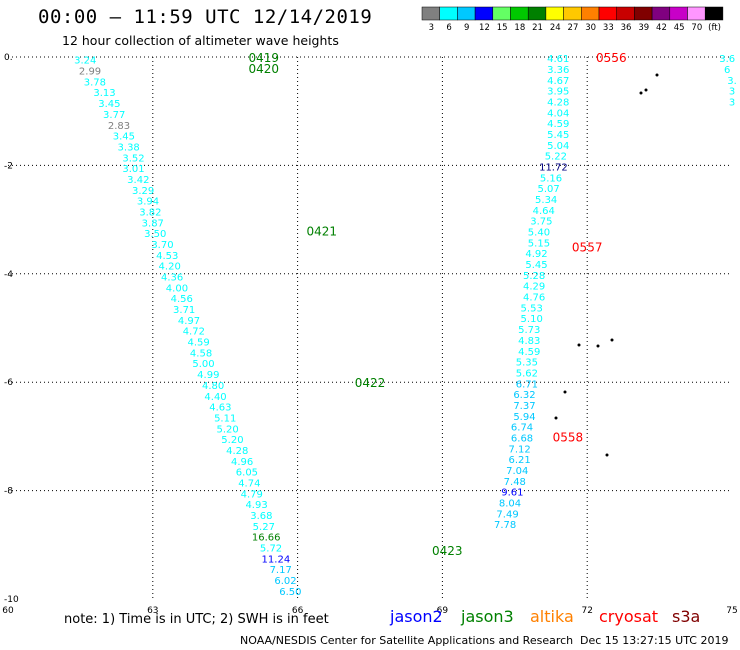 The height and width of the screenshot is (650, 740). What do you see at coordinates (104, 93) in the screenshot?
I see `data-point-label: 3.13` at bounding box center [104, 93].